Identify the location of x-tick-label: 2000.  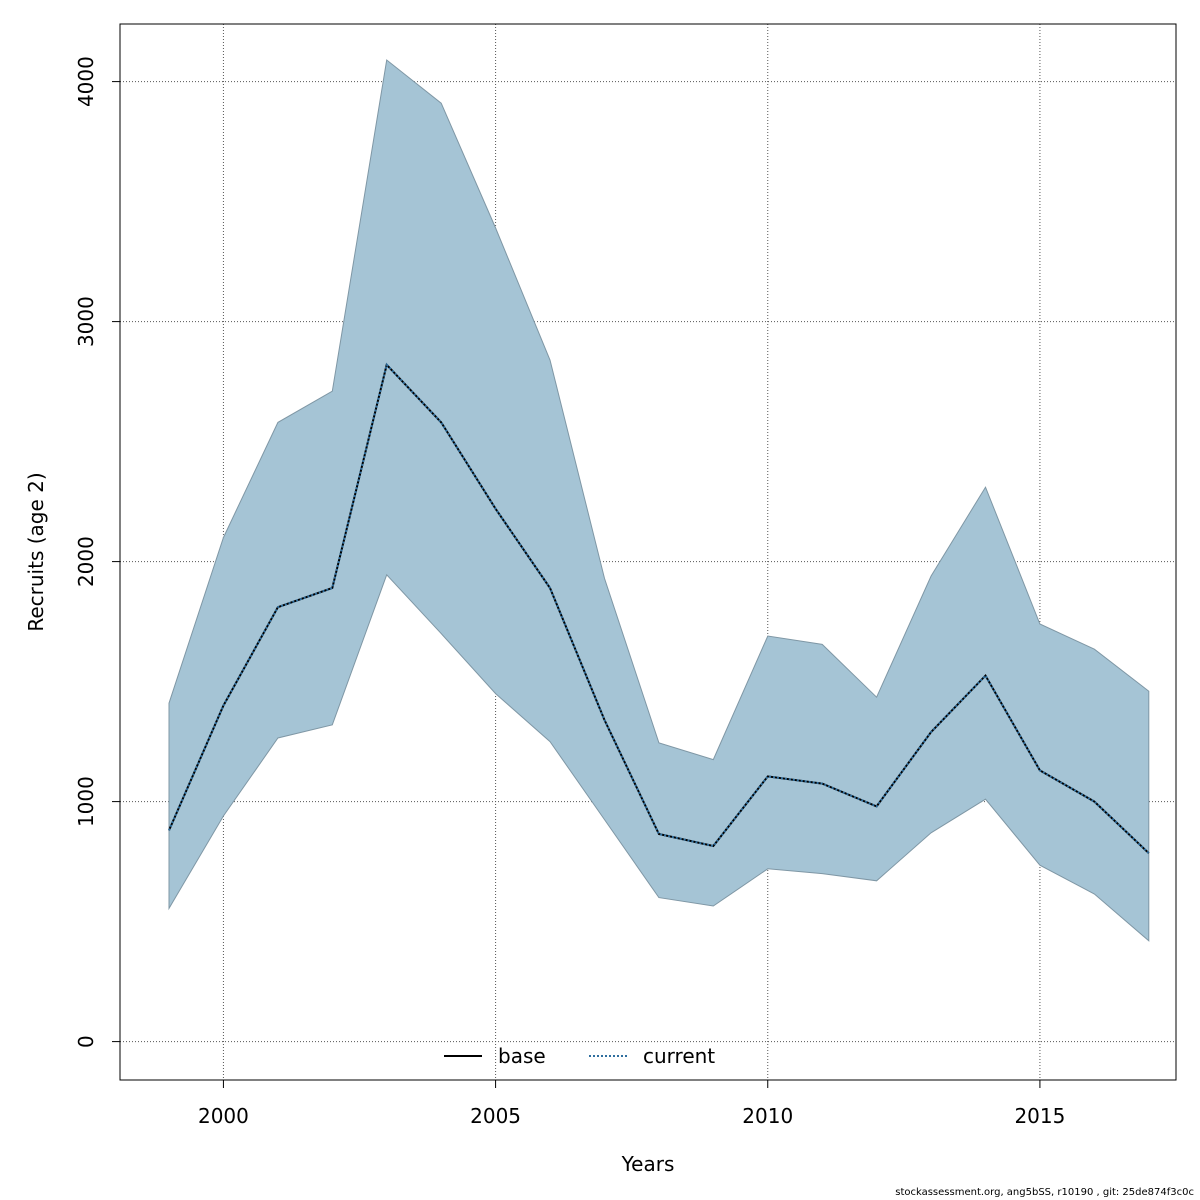
(223, 1116).